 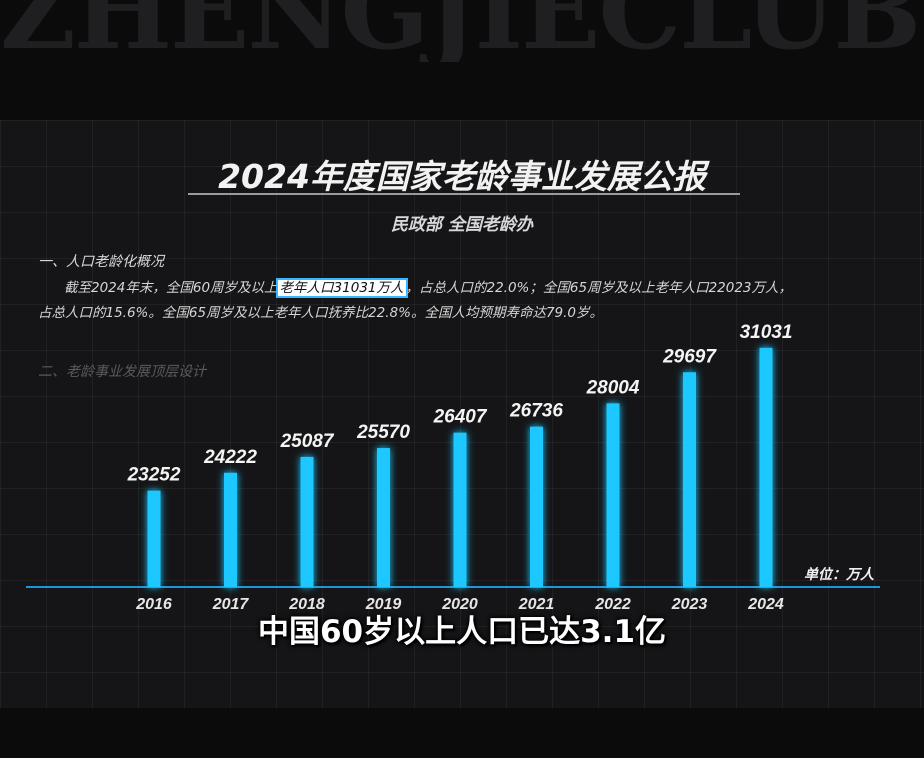 What do you see at coordinates (383, 604) in the screenshot?
I see `category-label-2019: 2019` at bounding box center [383, 604].